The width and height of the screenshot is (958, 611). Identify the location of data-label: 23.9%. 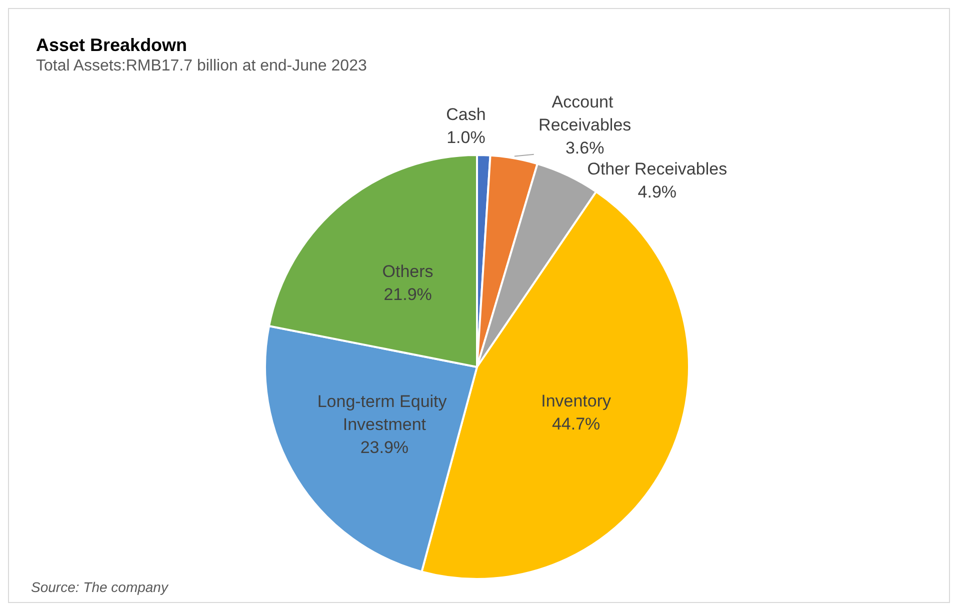
(384, 448).